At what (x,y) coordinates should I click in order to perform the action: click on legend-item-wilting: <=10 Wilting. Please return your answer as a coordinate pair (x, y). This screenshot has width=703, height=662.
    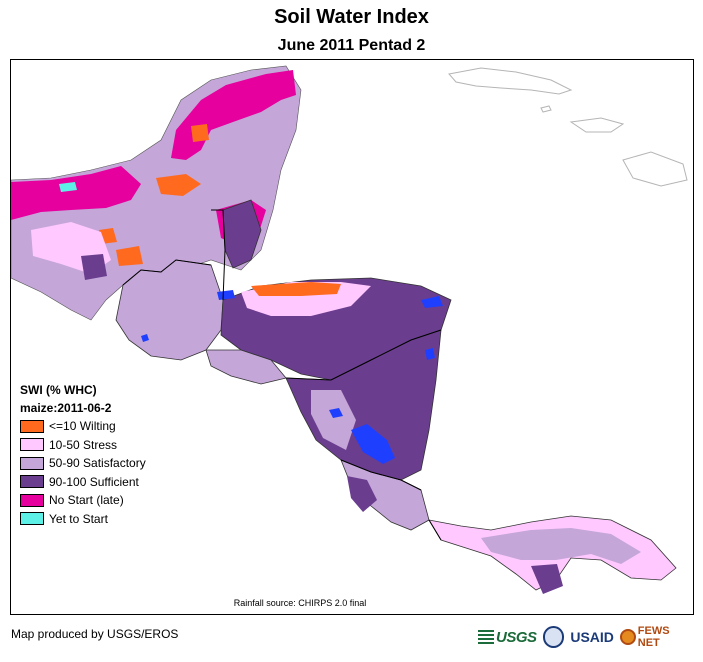
    Looking at the image, I should click on (105, 426).